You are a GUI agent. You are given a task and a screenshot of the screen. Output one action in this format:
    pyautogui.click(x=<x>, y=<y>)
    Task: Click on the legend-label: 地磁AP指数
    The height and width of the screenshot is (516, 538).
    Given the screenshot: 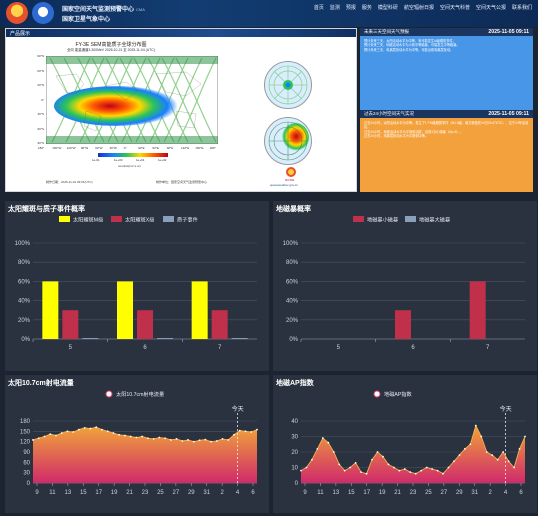 What is the action you would take?
    pyautogui.click(x=398, y=394)
    